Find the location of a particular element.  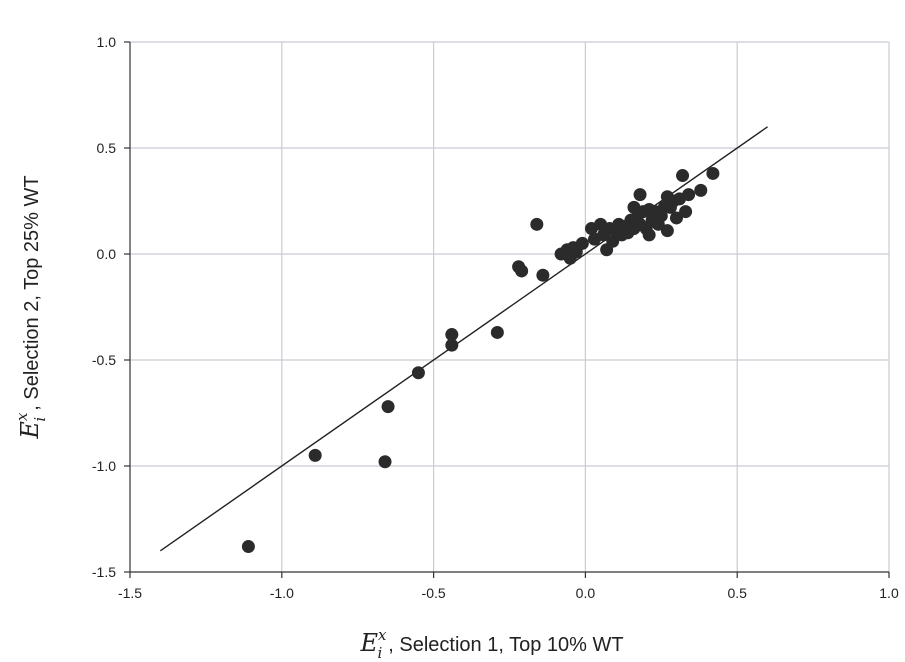

y-axis-label-text: , Selection 2, Top 25% WT is located at coordinates (32, 292).